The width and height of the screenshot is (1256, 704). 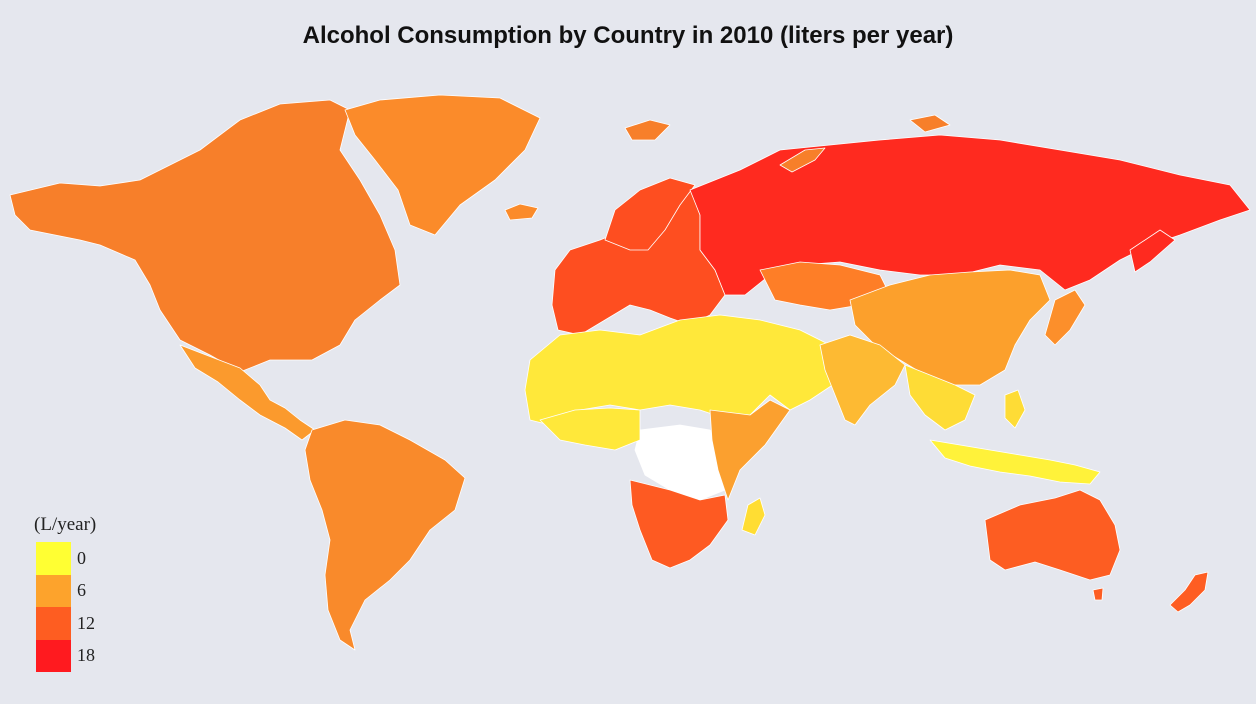 I want to click on region-west-africa, so click(x=590, y=429).